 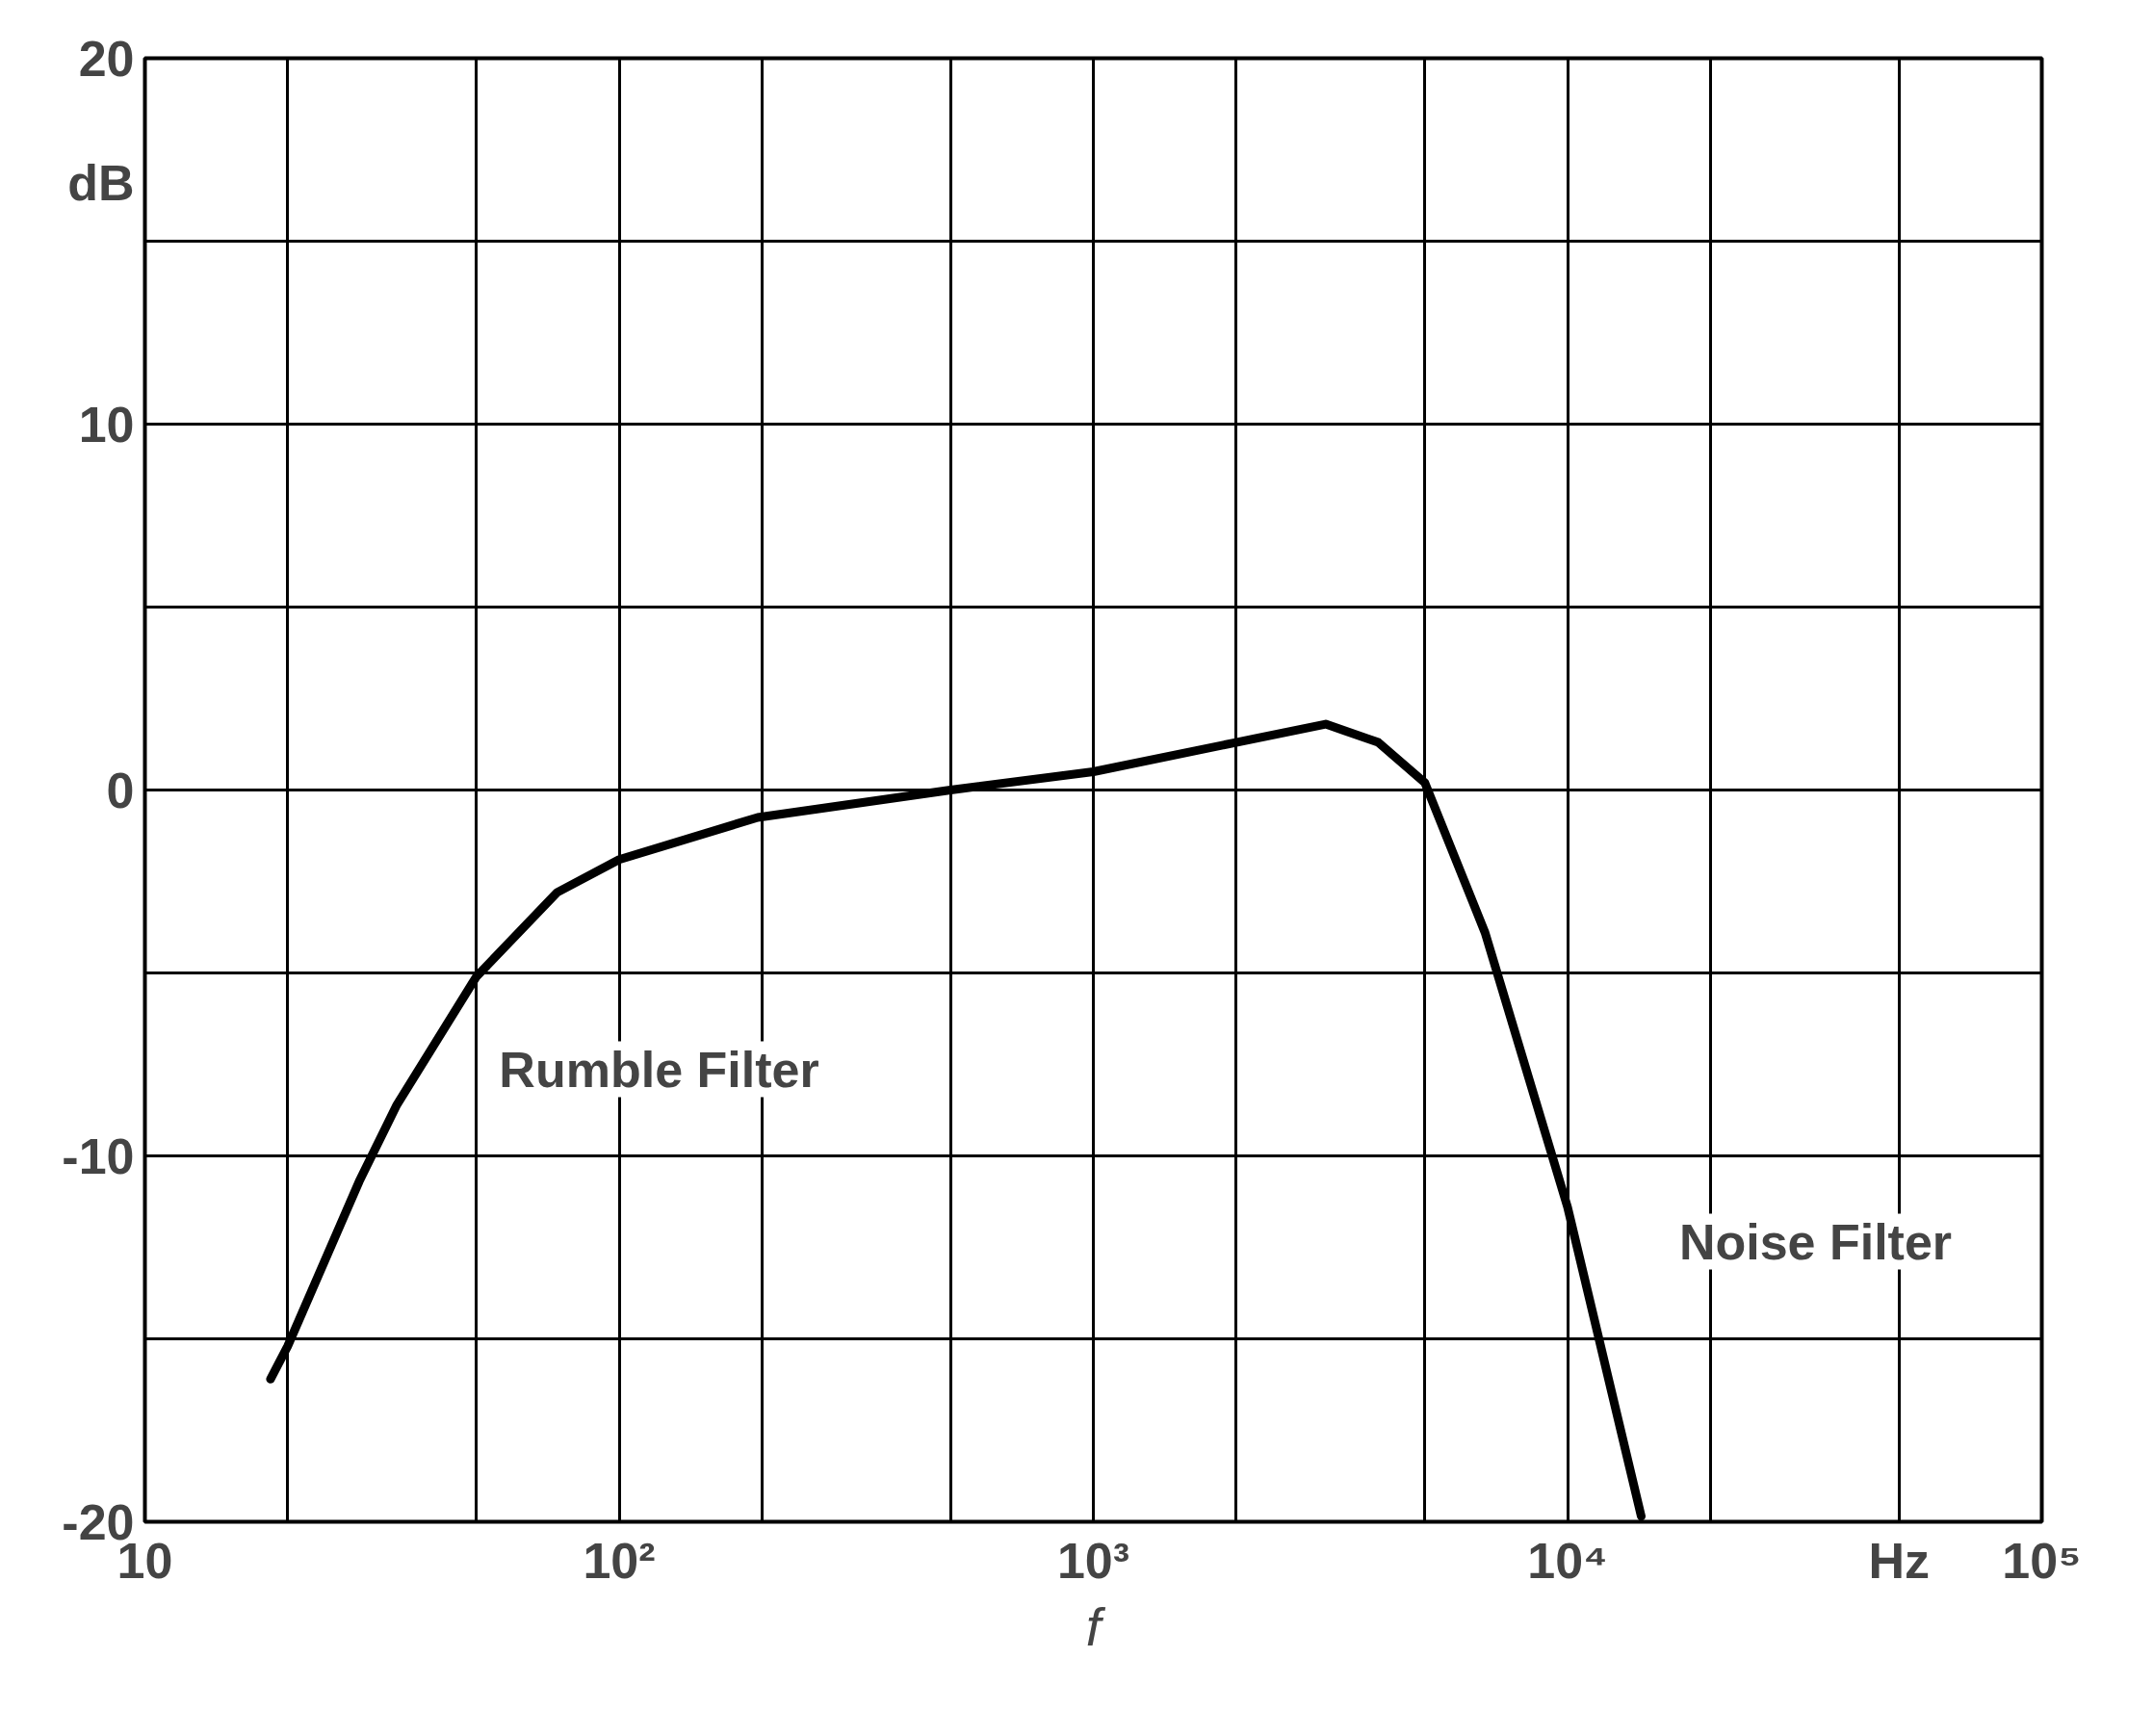 I want to click on x-tick-label: 10⁵, so click(x=2042, y=1561).